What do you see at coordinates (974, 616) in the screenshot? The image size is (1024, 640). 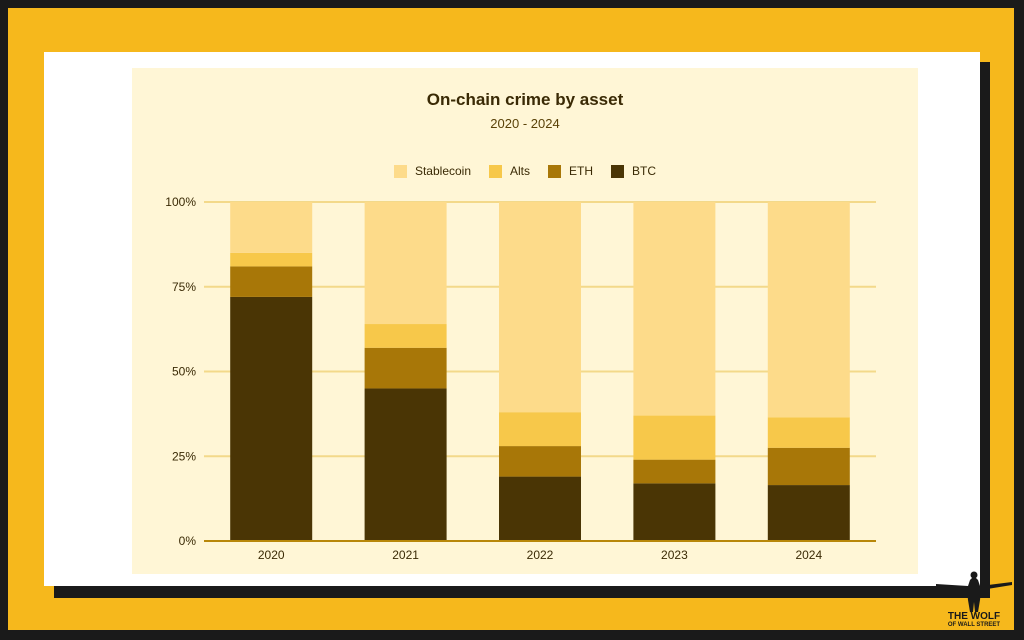 I see `logo-title: THE WOLF` at bounding box center [974, 616].